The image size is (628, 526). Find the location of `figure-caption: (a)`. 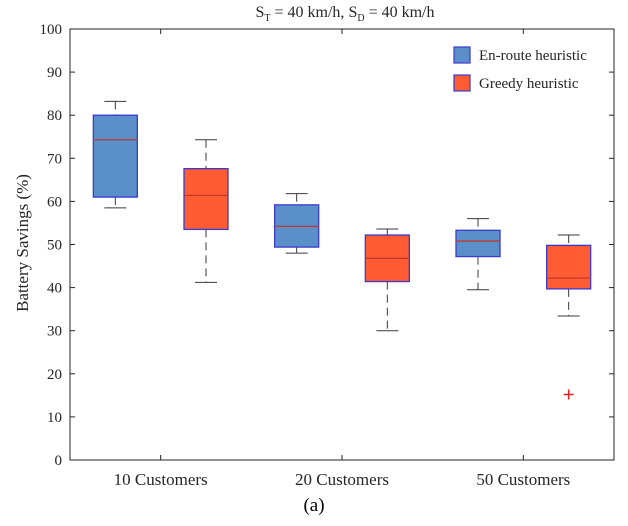

figure-caption: (a) is located at coordinates (314, 505).